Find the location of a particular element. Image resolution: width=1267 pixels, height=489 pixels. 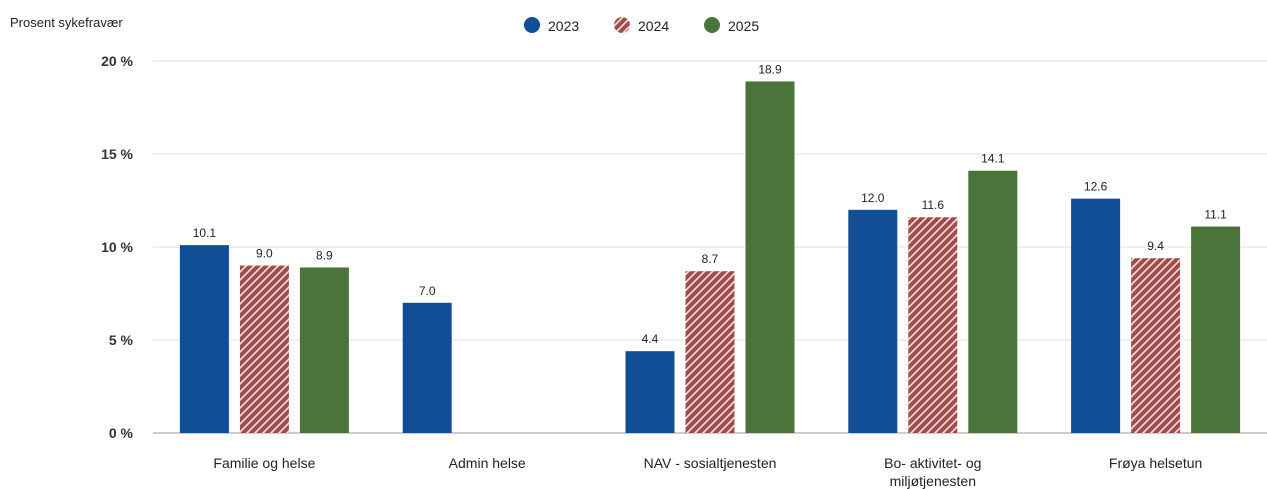

x-tick-label: Frøya helsetun is located at coordinates (1155, 463).